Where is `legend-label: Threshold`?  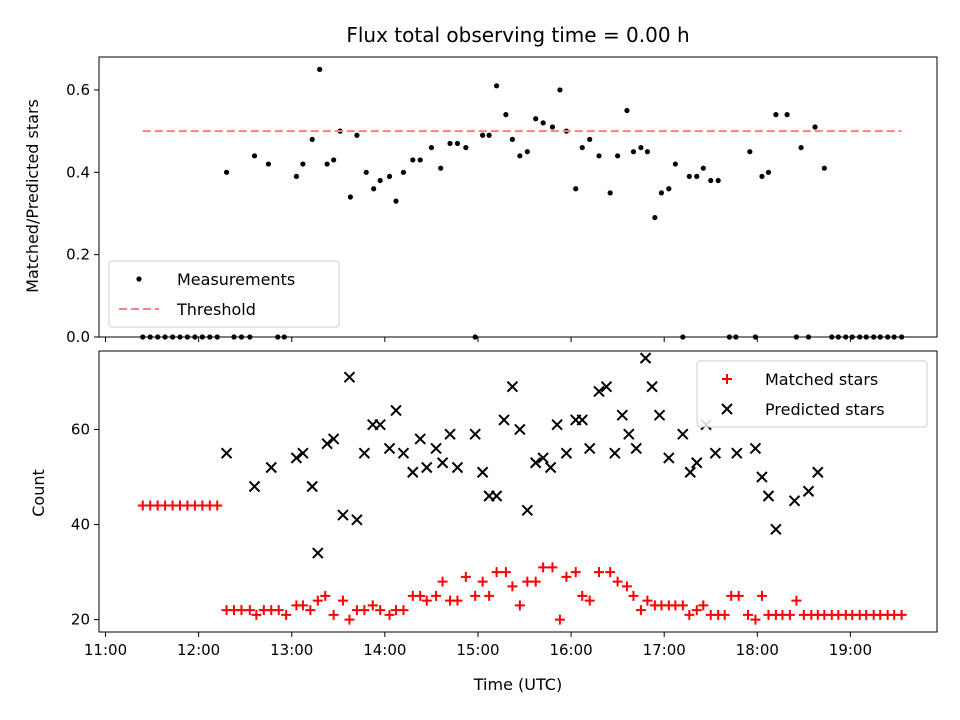 legend-label: Threshold is located at coordinates (216, 309).